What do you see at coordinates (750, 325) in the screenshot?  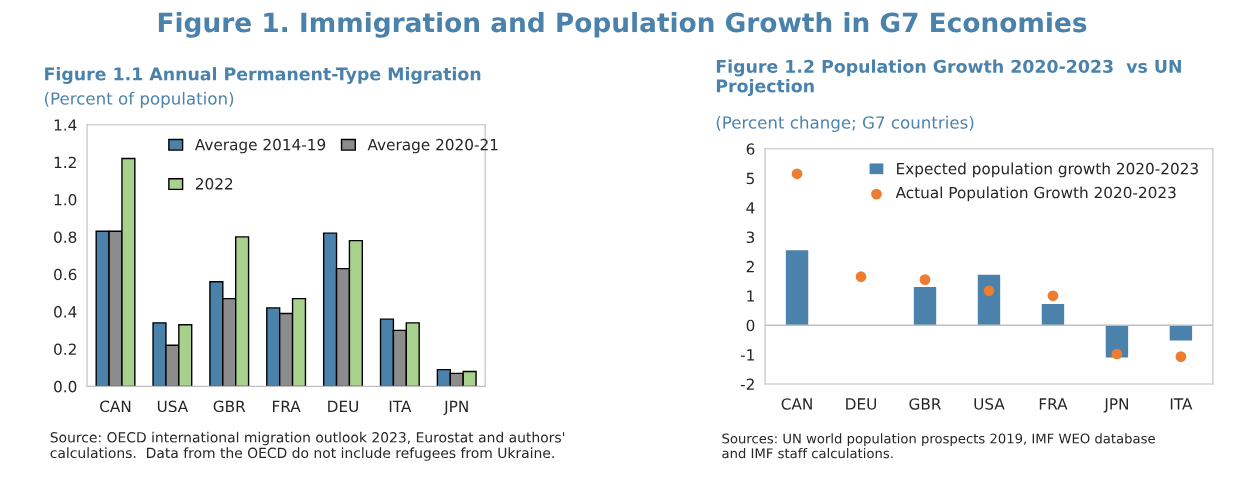 I see `y-tick-label: 0` at bounding box center [750, 325].